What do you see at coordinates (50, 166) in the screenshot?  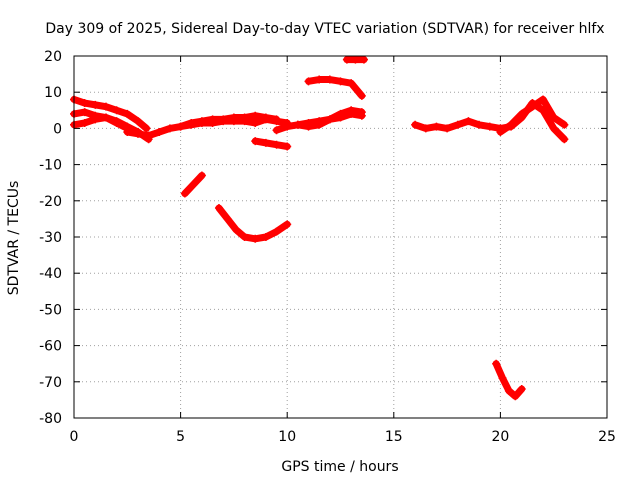 I see `y-tick-label: -10` at bounding box center [50, 166].